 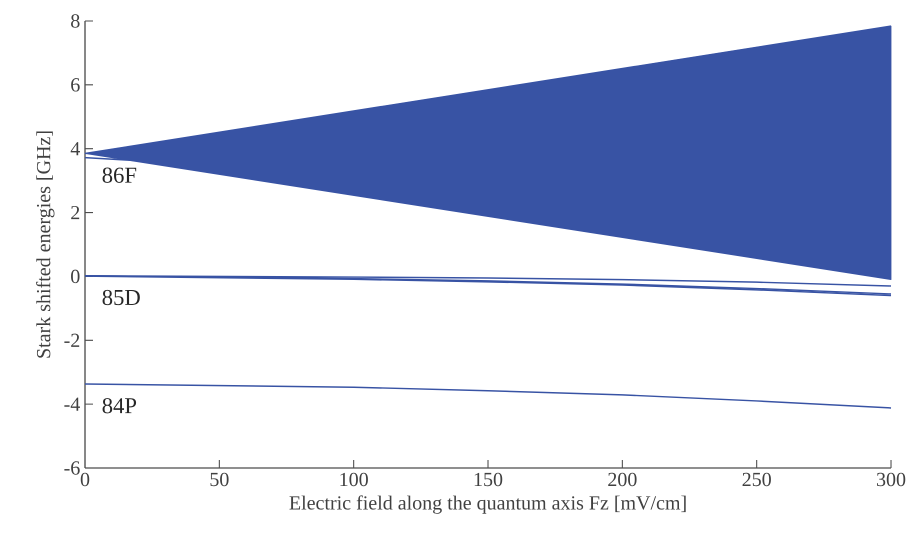 What do you see at coordinates (119, 406) in the screenshot?
I see `annotation: 84P` at bounding box center [119, 406].